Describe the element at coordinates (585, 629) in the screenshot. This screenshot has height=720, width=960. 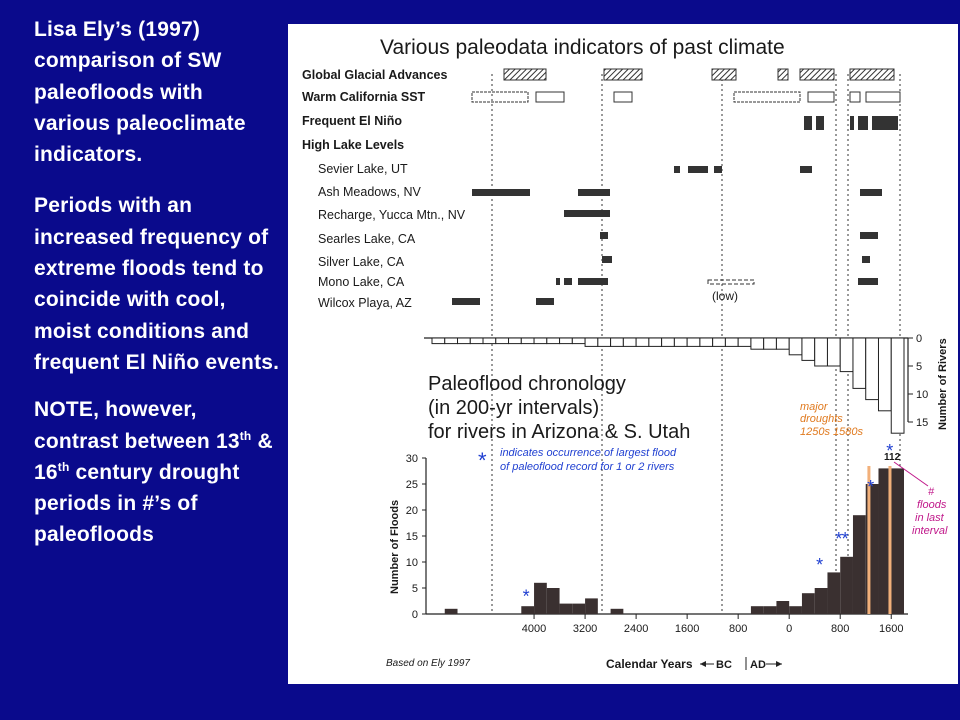
I see `floods-x-tick-label: 3200` at that location.